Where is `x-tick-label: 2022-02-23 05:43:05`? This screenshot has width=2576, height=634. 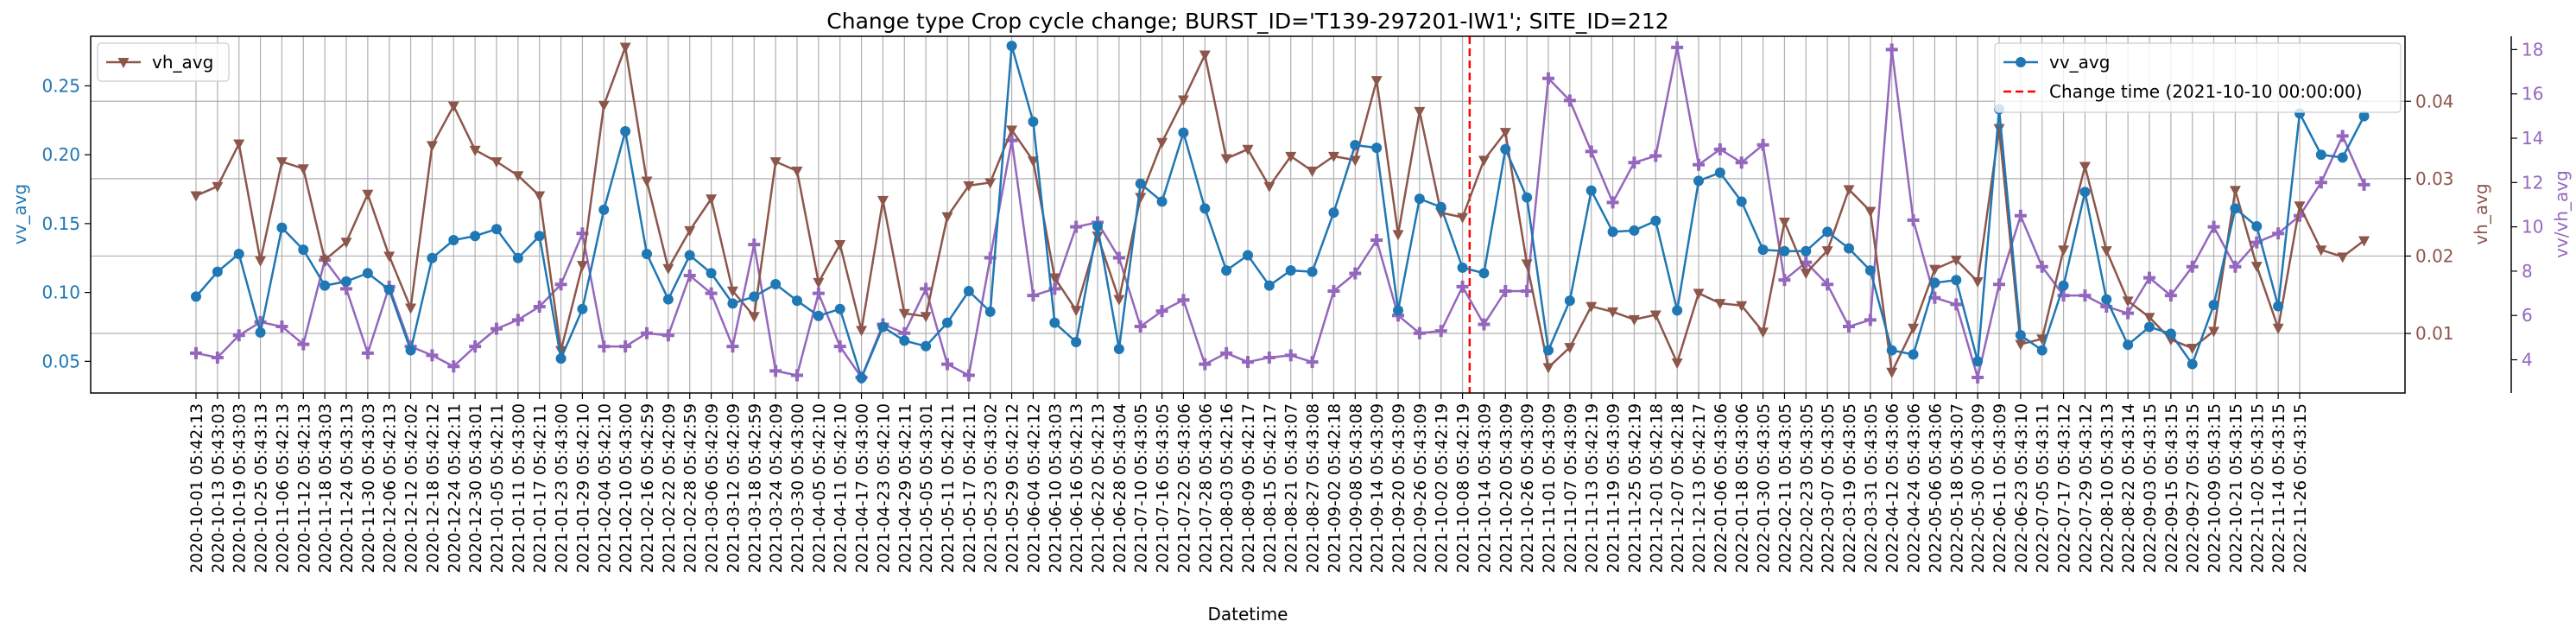 x-tick-label: 2022-02-23 05:43:05 is located at coordinates (1807, 488).